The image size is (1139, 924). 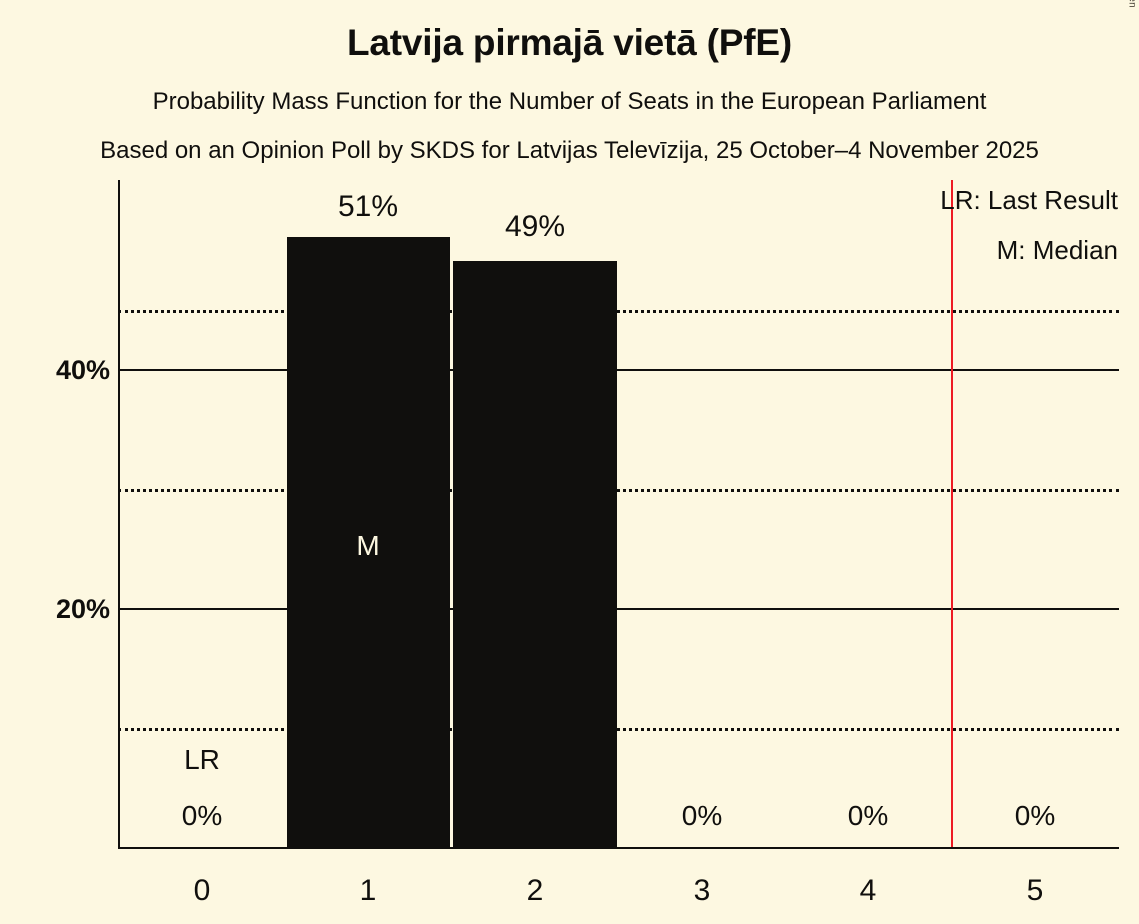 What do you see at coordinates (82, 609) in the screenshot?
I see `y-axis-label-20: 20%` at bounding box center [82, 609].